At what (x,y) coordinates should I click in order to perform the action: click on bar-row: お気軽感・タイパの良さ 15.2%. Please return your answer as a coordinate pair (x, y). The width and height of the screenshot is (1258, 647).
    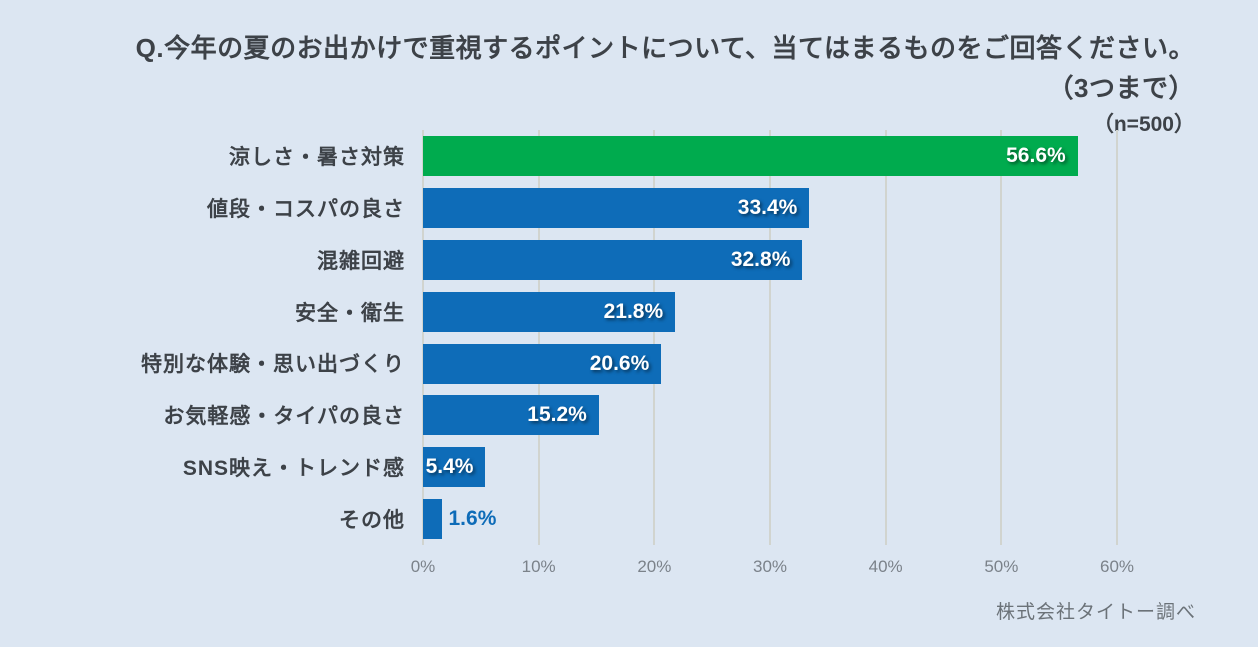
    Looking at the image, I should click on (629, 415).